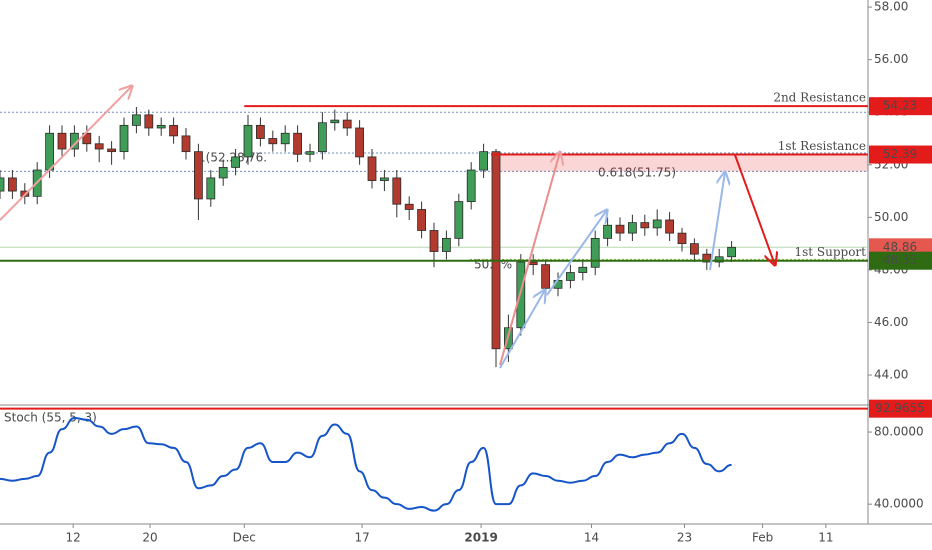  What do you see at coordinates (819, 98) in the screenshot?
I see `level-name: 2nd Resistance` at bounding box center [819, 98].